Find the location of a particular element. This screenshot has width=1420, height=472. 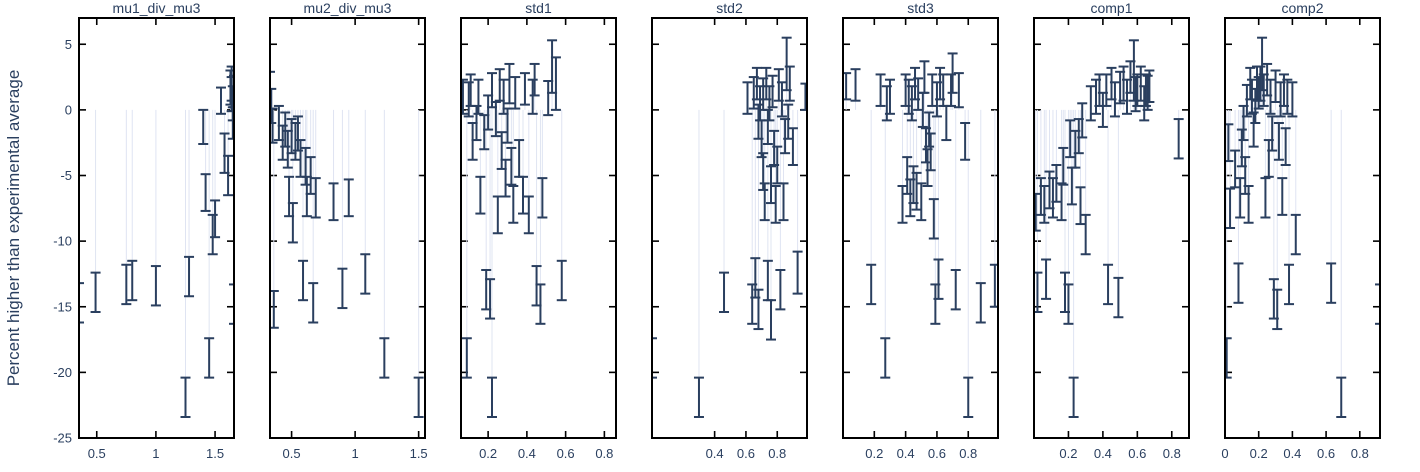

subplot-comp1: comp1 0.2 0.4 0.6 0.8 is located at coordinates (1111, 230).